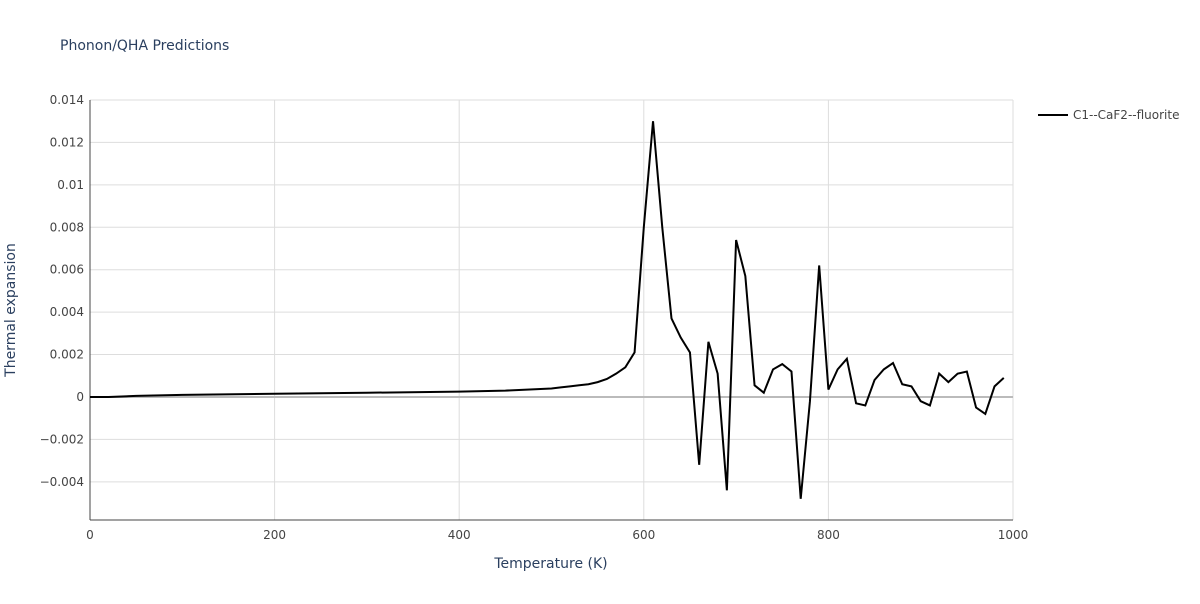  I want to click on y-axis-title: Thermal expansion, so click(11, 310).